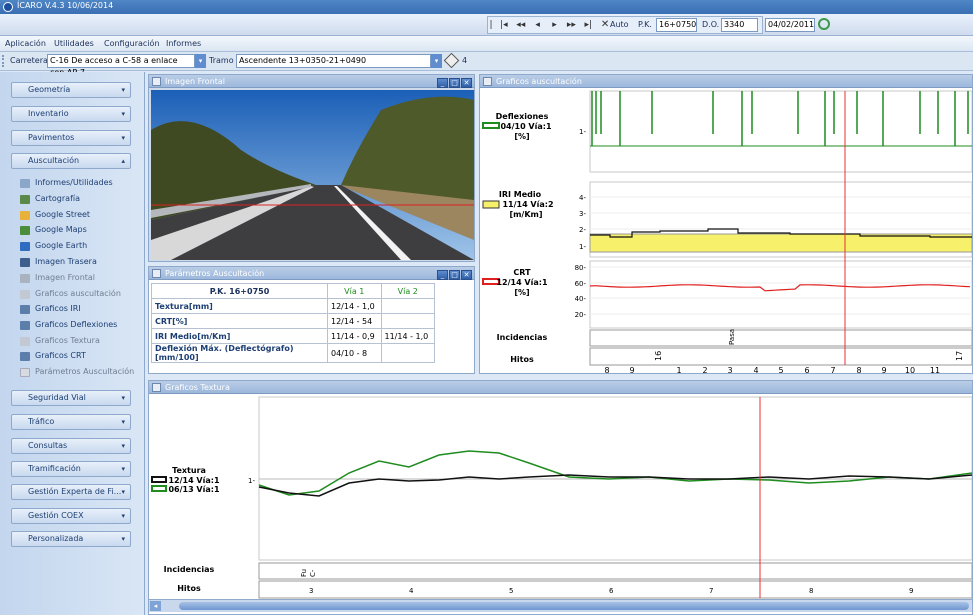 The width and height of the screenshot is (973, 615). I want to click on sidebar-item-graficos-deflexiones: Graficos Deflexiones, so click(68, 325).